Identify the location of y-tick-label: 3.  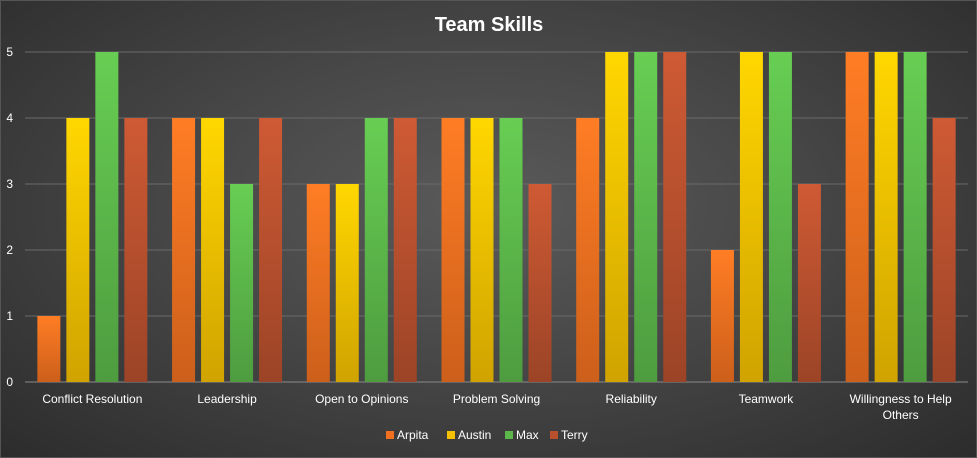
(9, 184).